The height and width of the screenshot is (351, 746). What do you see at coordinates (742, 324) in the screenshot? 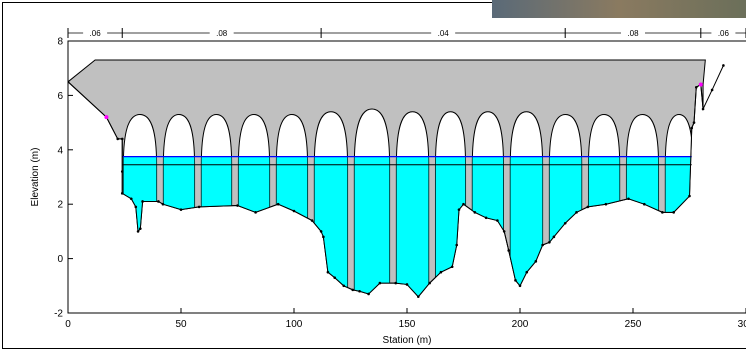
I see `x-tick-label: 300` at bounding box center [742, 324].